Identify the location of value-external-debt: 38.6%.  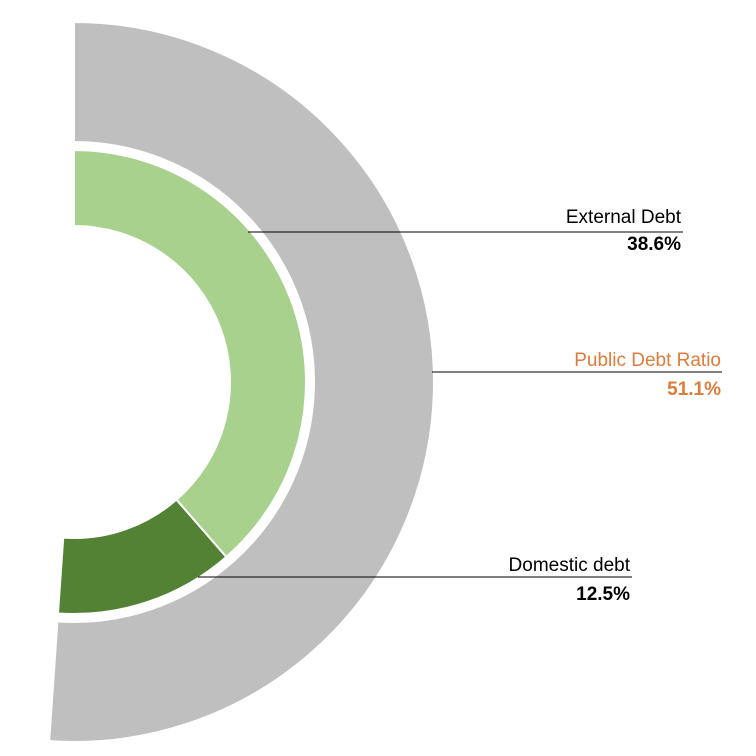
(654, 244).